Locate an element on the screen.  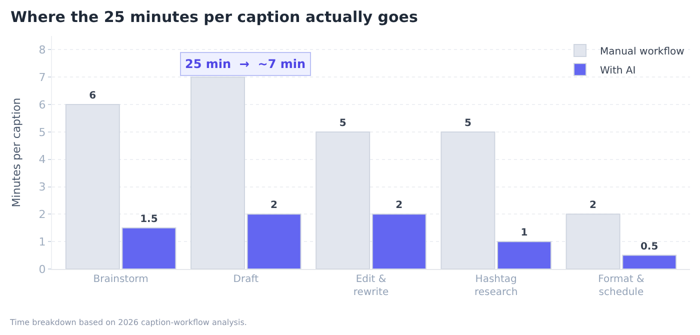
annotation: 25 min → ~7 min is located at coordinates (245, 64).